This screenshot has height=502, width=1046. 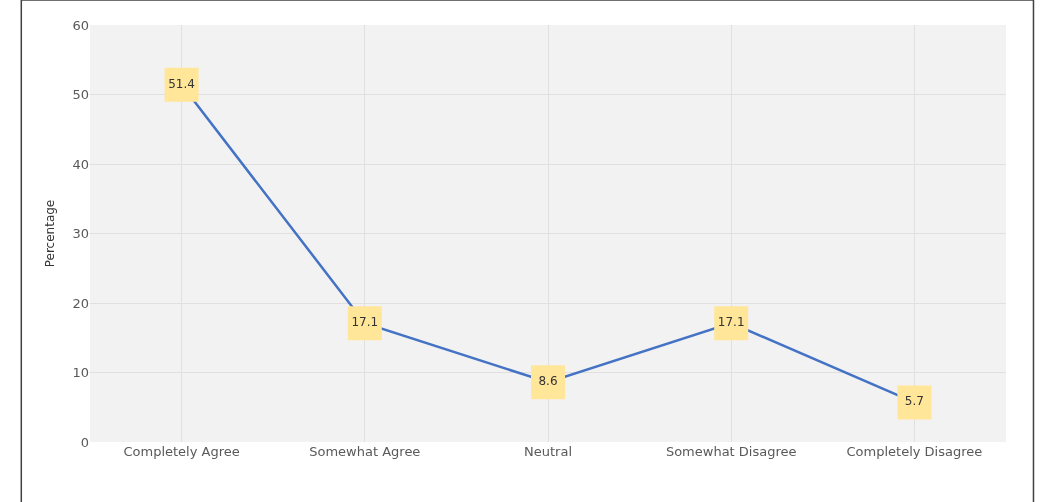 I want to click on data-label: 51.4, so click(x=181, y=83).